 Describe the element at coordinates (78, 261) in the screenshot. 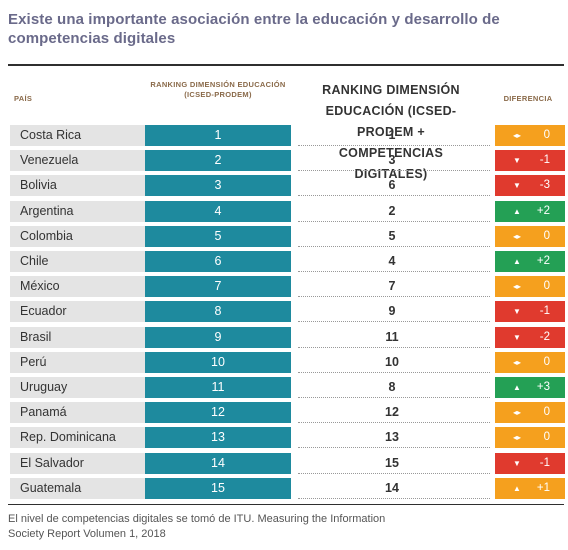

I see `country-cell: Chile` at that location.